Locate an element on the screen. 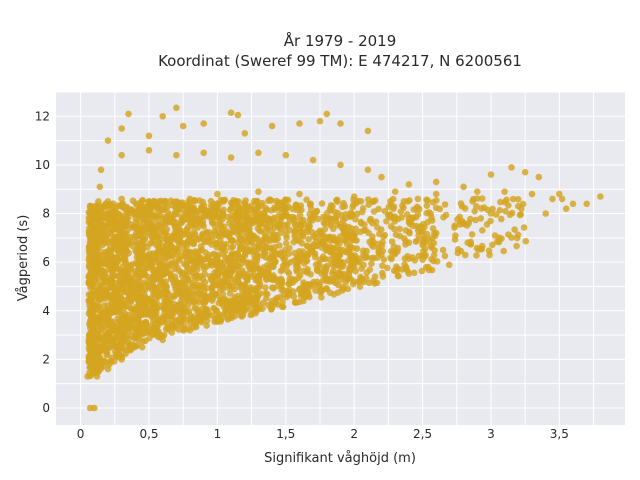 This screenshot has height=480, width=640. y-tick-label: 6 is located at coordinates (46, 262).